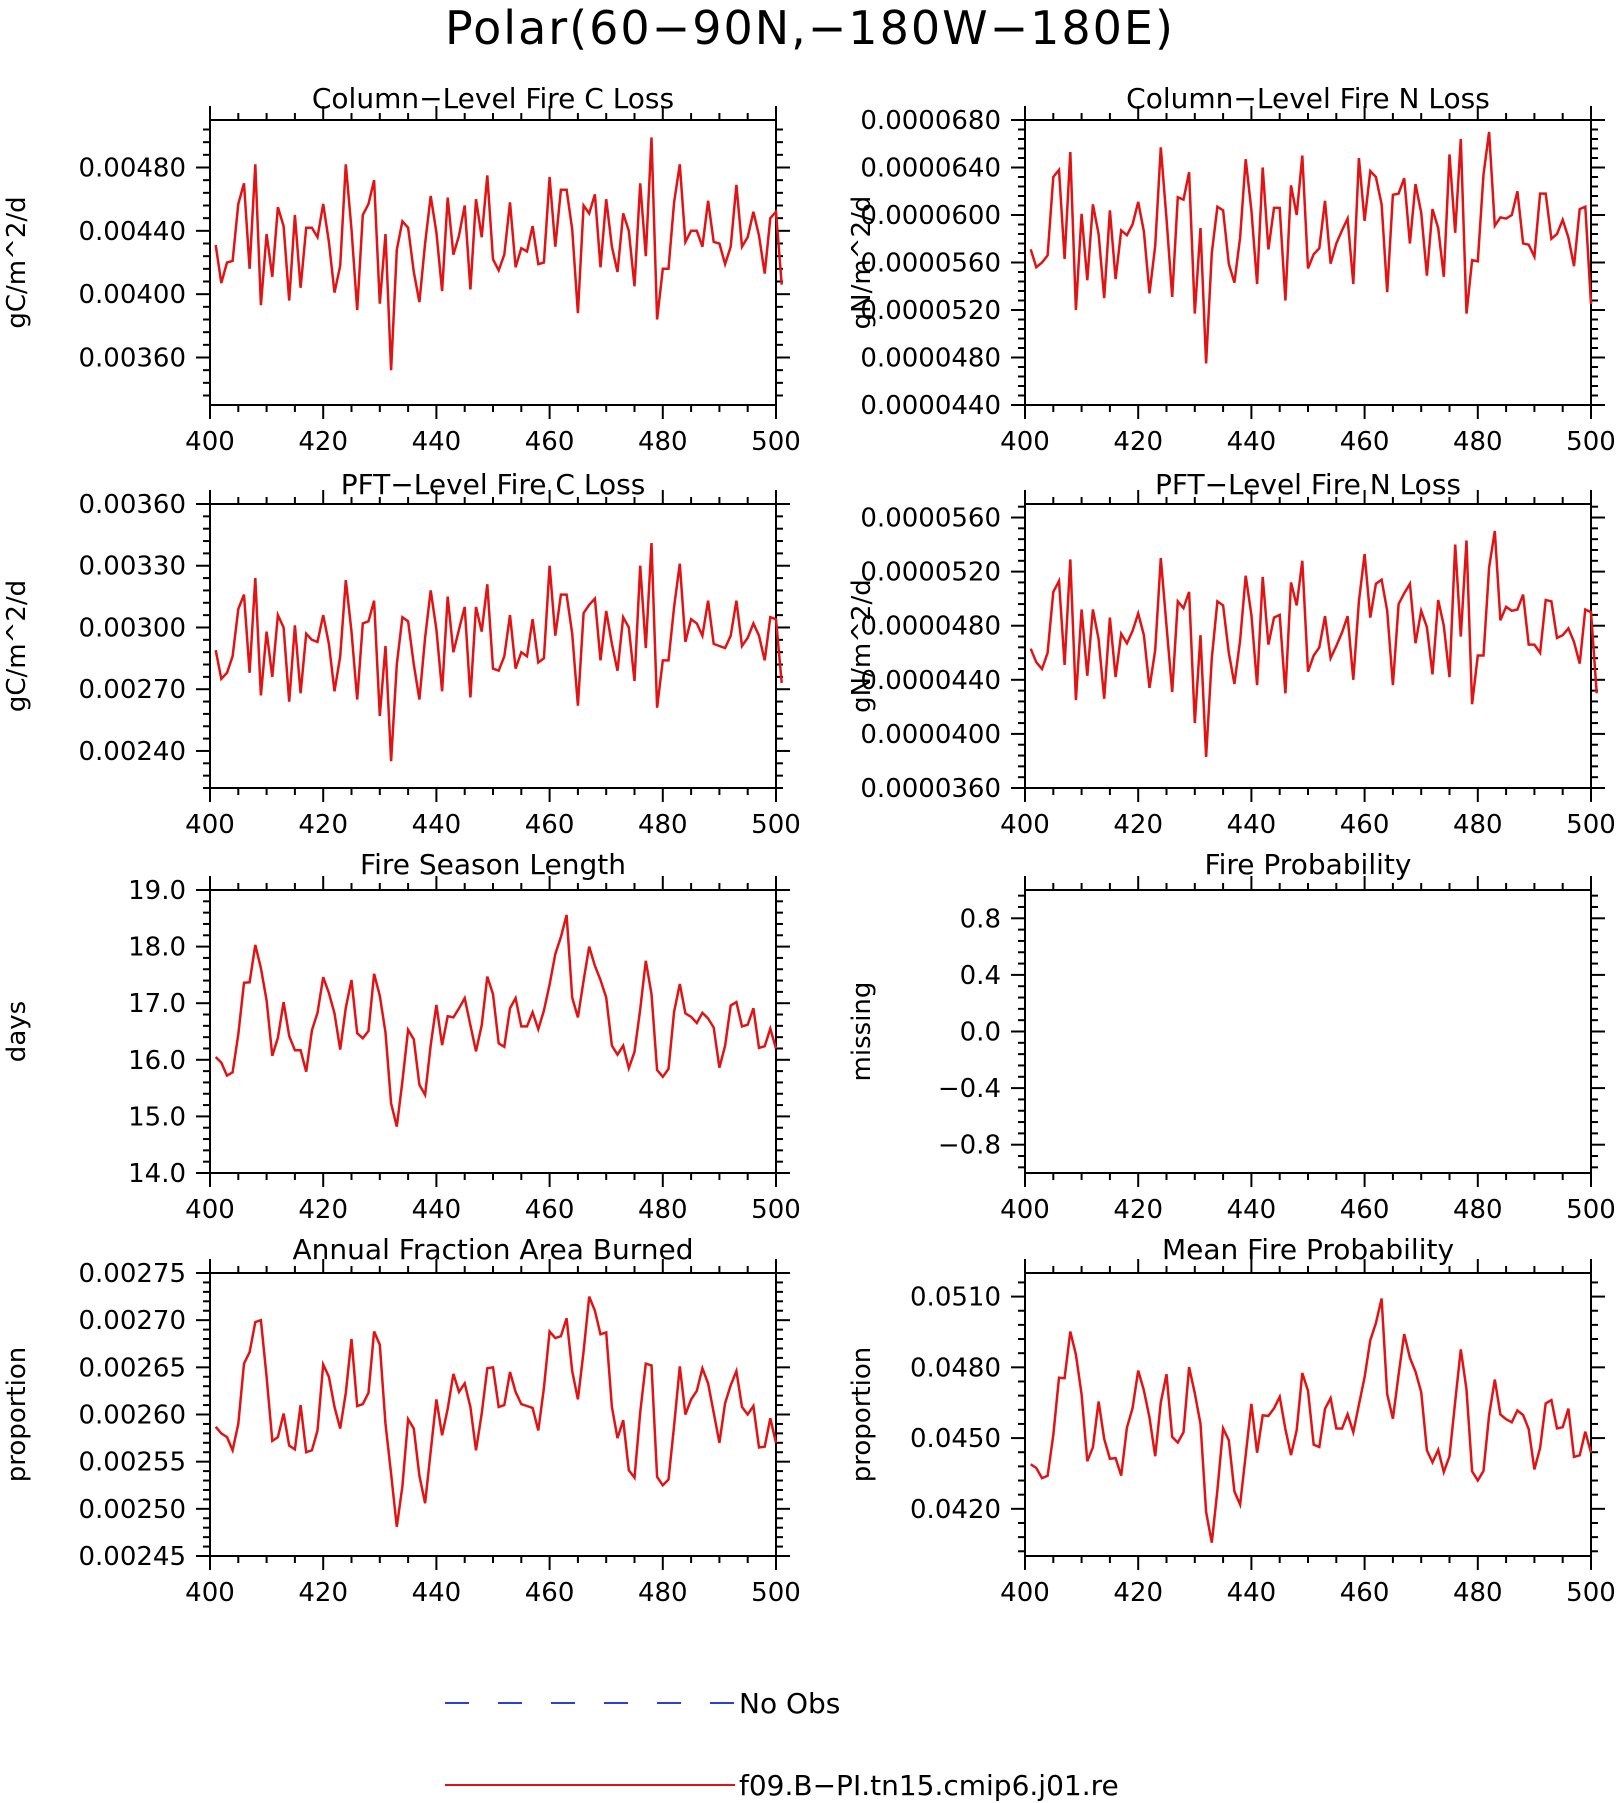 The image size is (1620, 1803). What do you see at coordinates (493, 484) in the screenshot?
I see `panel-title: PFT−Level Fire C Loss` at bounding box center [493, 484].